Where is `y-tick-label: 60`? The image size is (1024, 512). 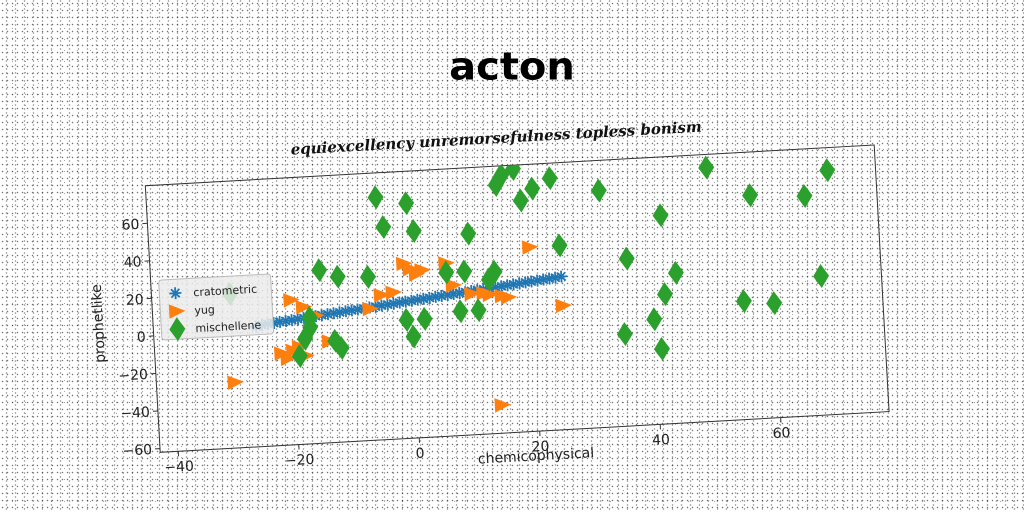
y-tick-label: 60 is located at coordinates (130, 225).